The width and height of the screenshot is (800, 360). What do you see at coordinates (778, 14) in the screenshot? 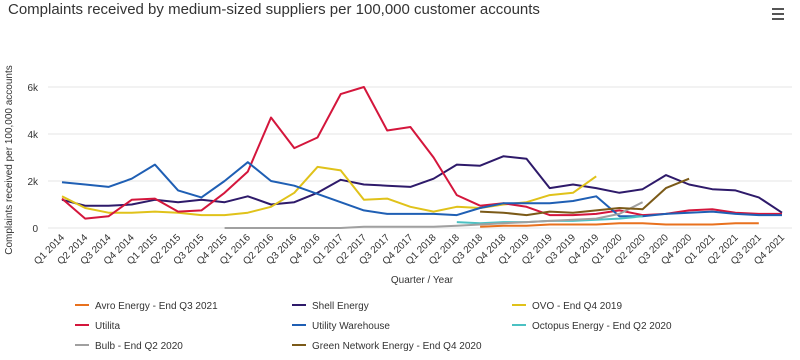
I see `menu-icon` at bounding box center [778, 14].